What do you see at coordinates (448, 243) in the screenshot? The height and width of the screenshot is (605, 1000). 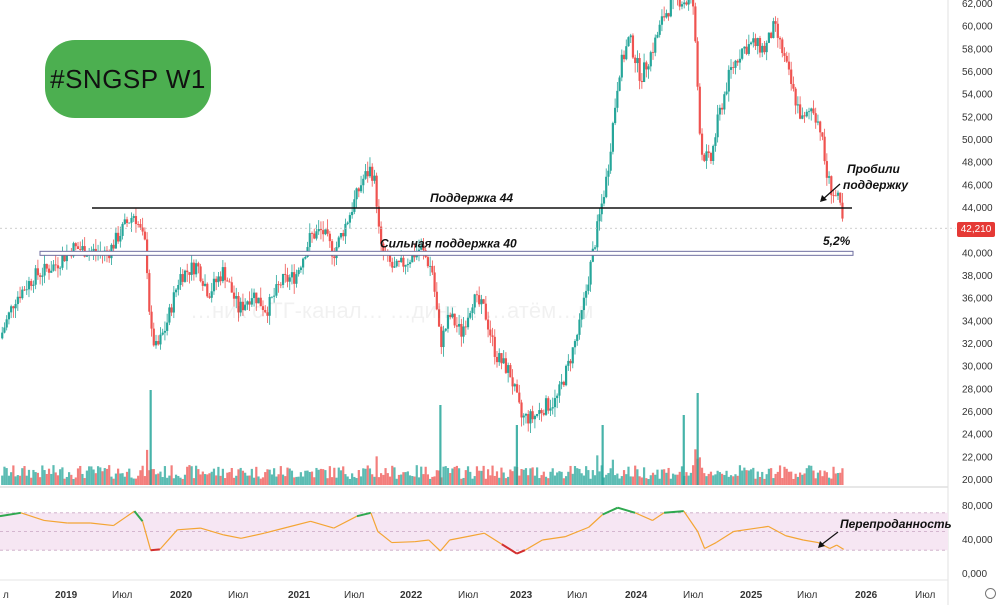 I see `support-40-label: Сильная поддержка 40` at bounding box center [448, 243].